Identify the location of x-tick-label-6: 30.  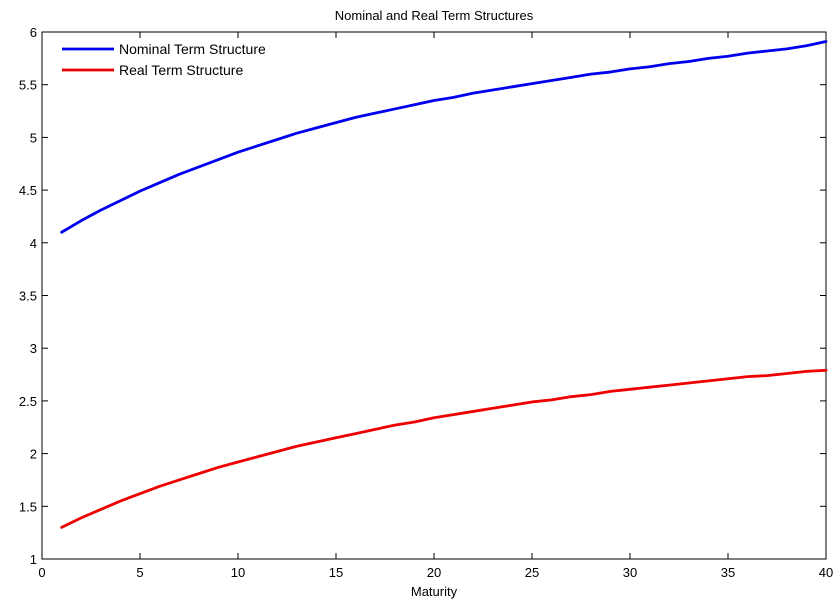
(630, 572).